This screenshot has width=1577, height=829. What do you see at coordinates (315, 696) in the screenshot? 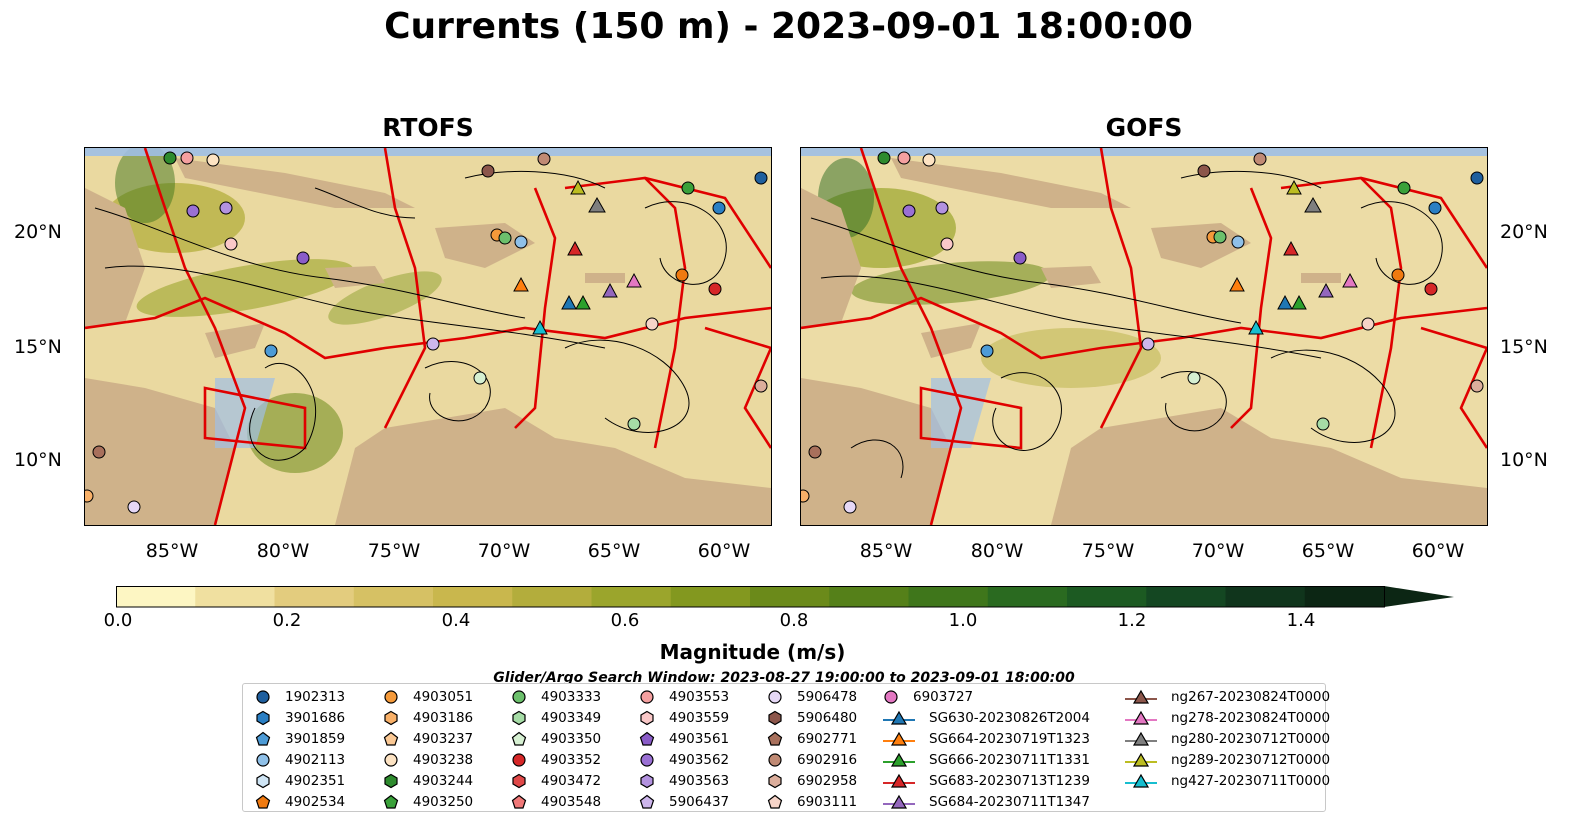
I see `legend-label: 1902313` at bounding box center [315, 696].